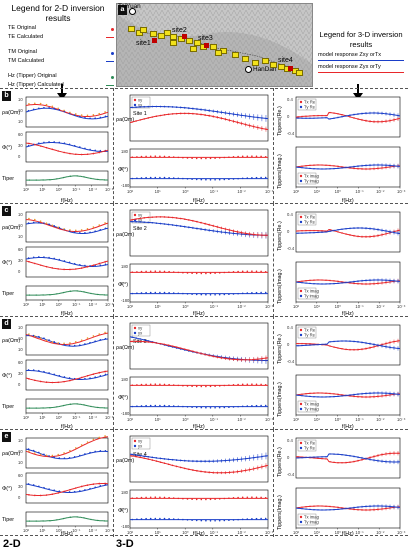 This screenshot has height=550, width=408. Describe the element at coordinates (140, 114) in the screenshot. I see `site-label: Site 1` at that location.